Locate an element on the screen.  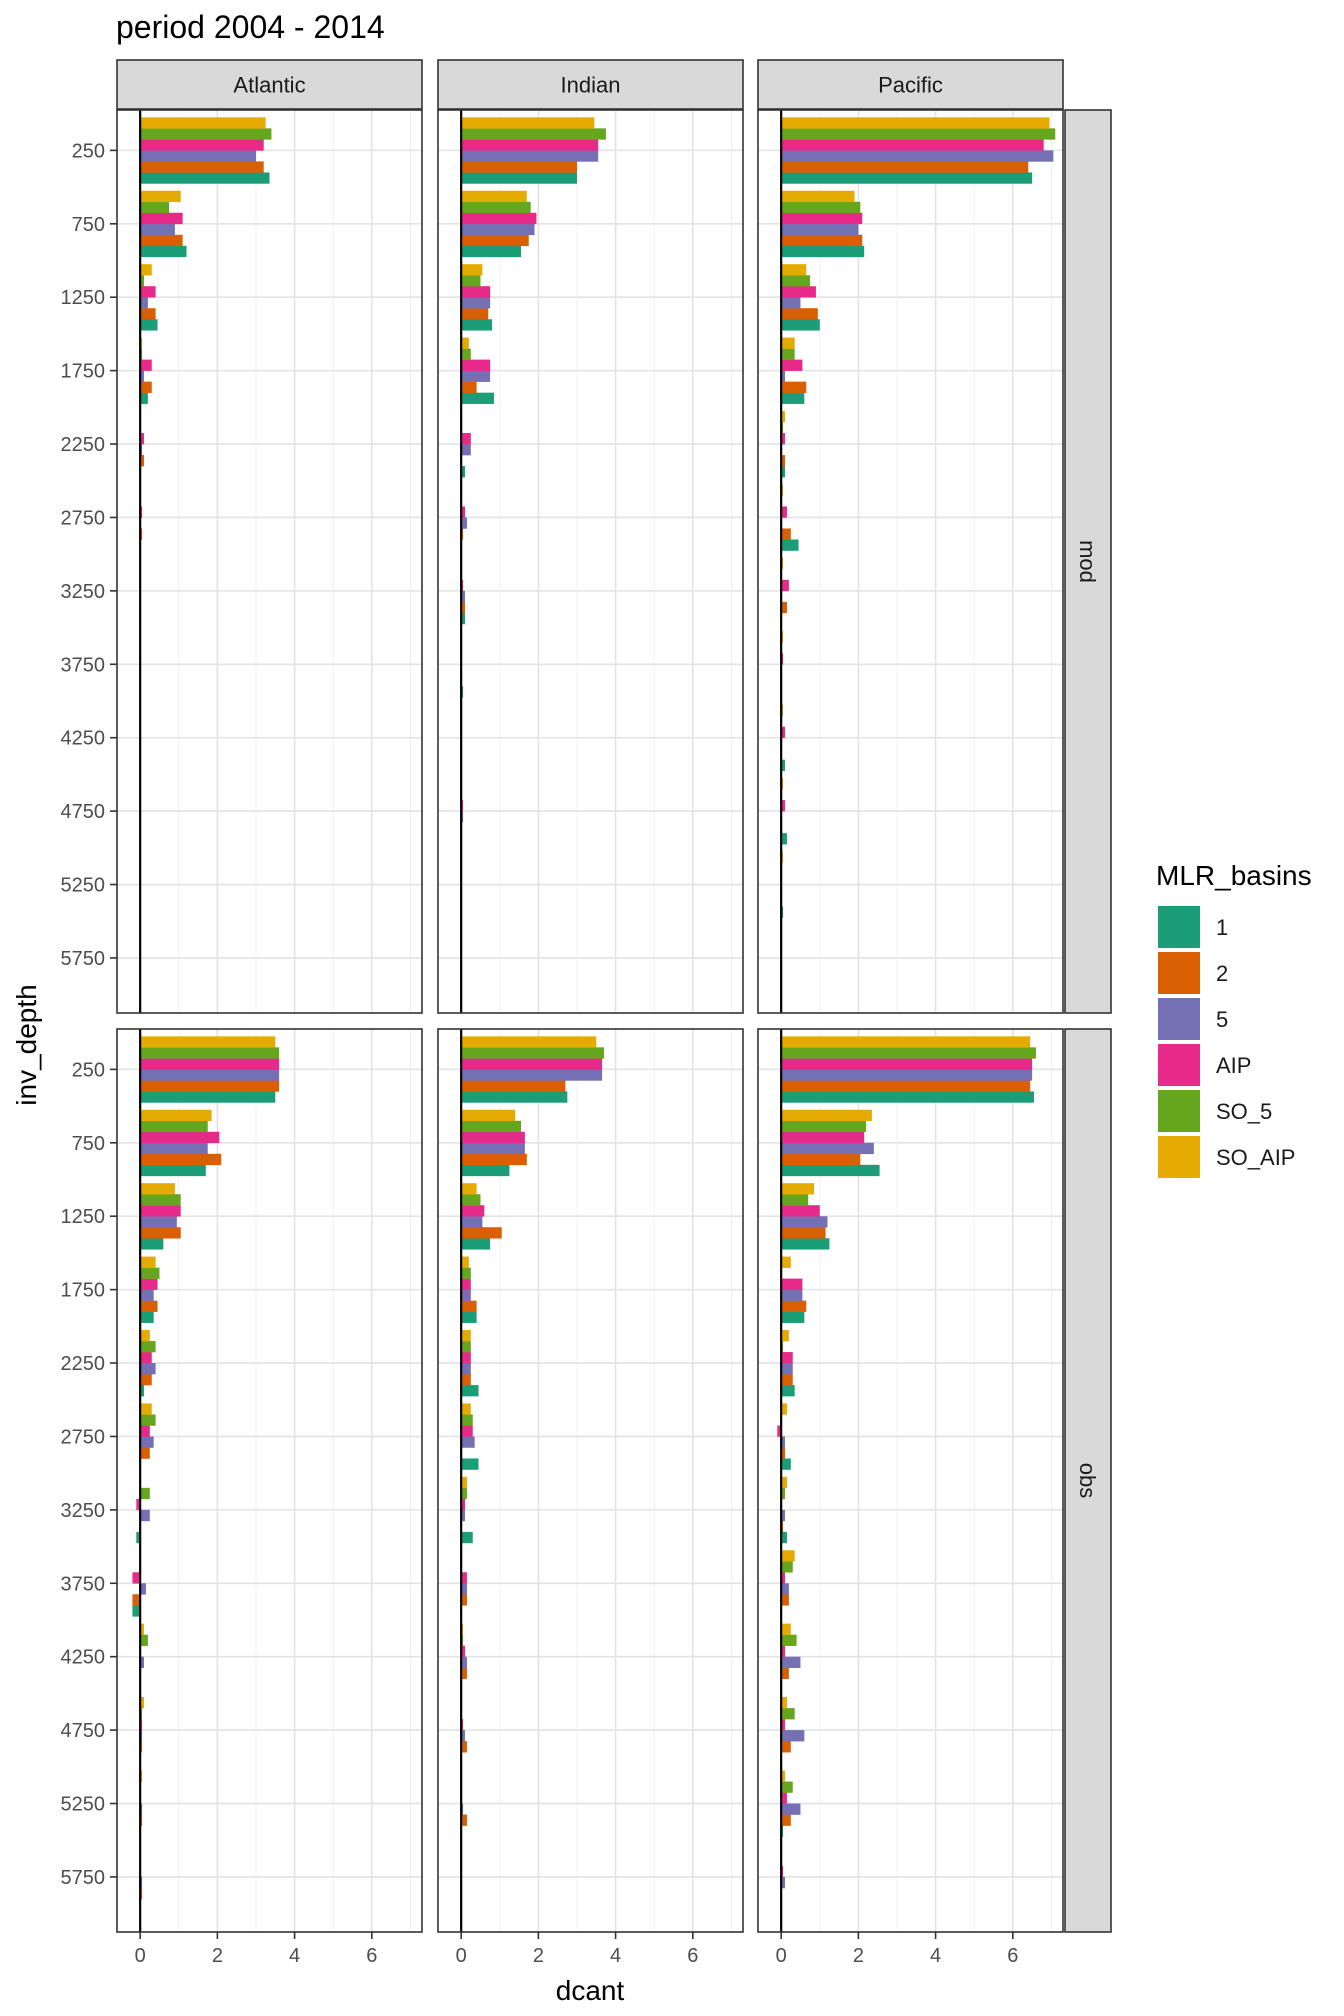
facet-strip-mod is located at coordinates (1088, 561).